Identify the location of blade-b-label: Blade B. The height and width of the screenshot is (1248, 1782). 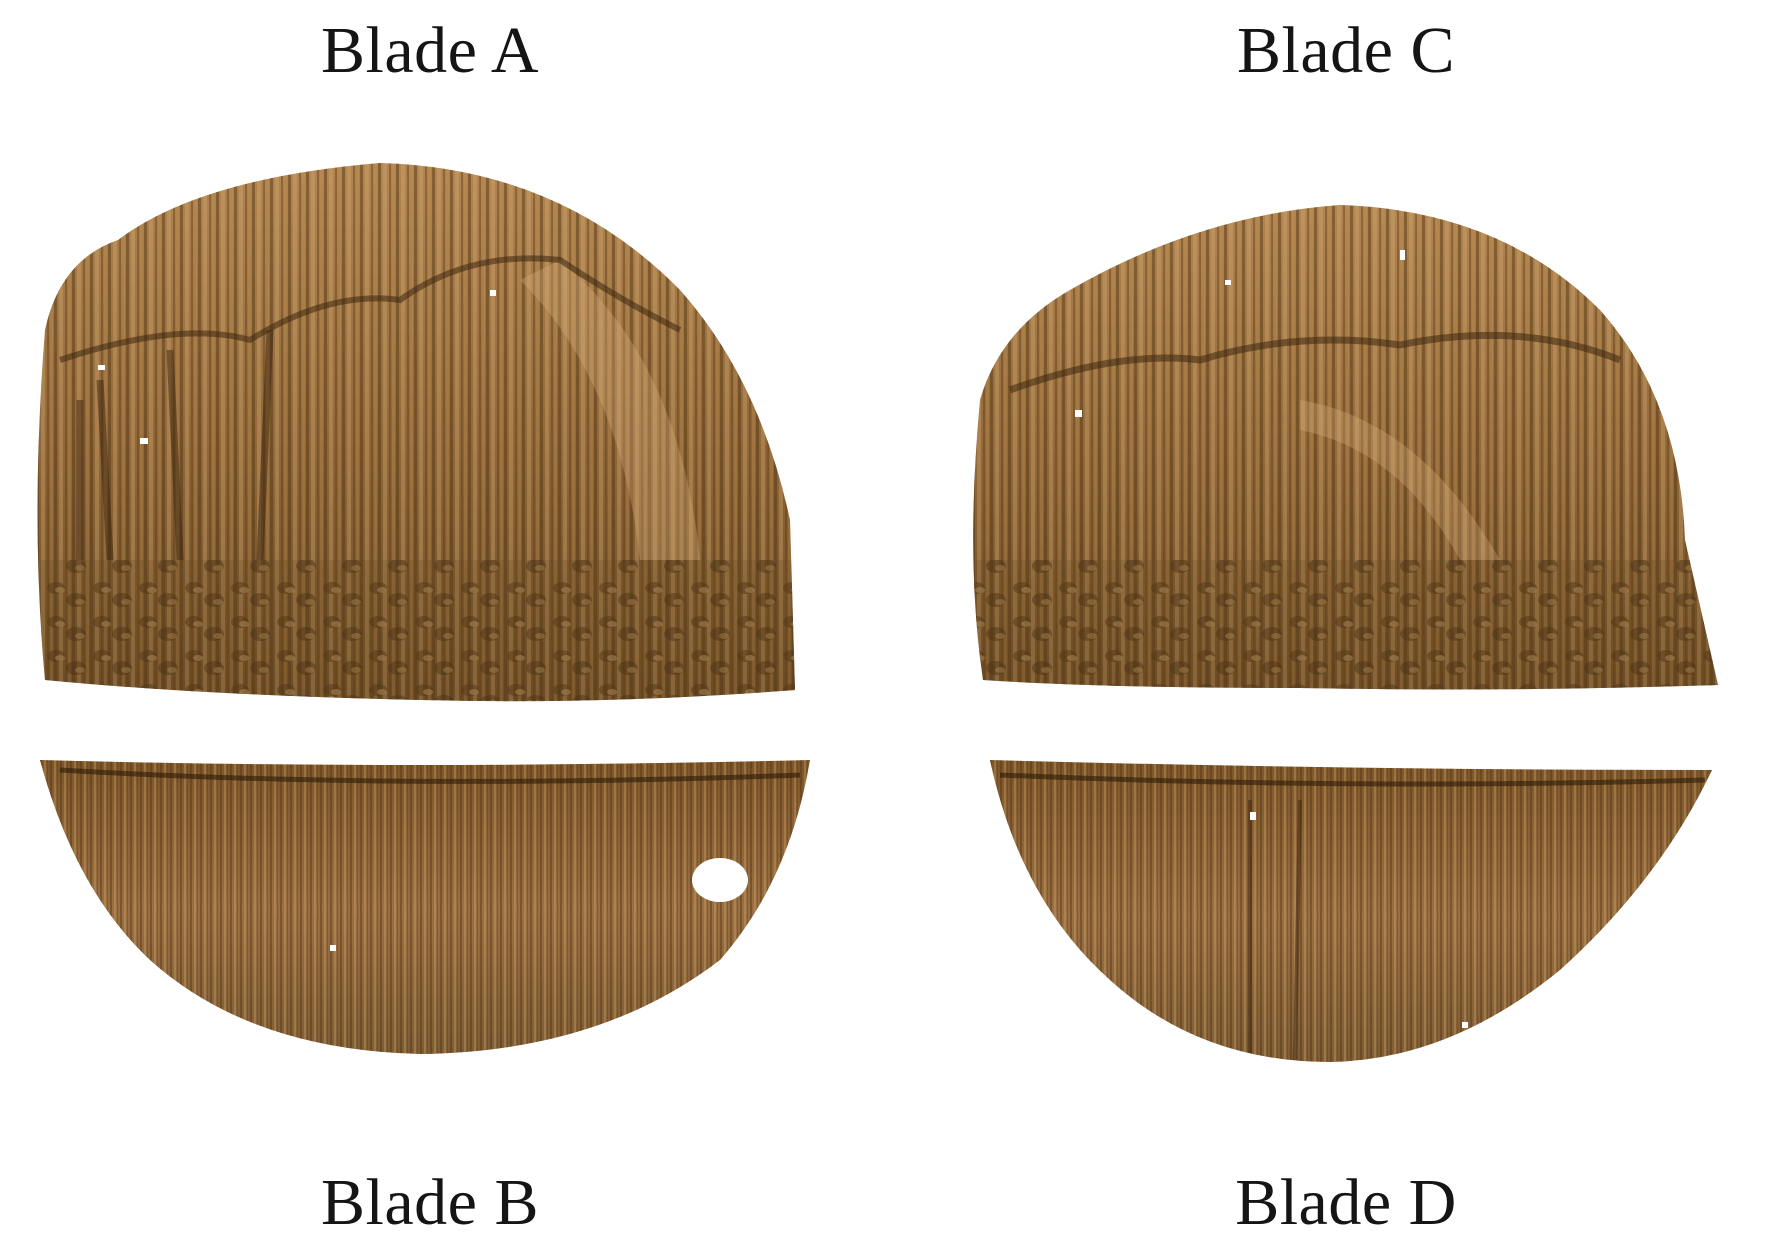
(430, 1202).